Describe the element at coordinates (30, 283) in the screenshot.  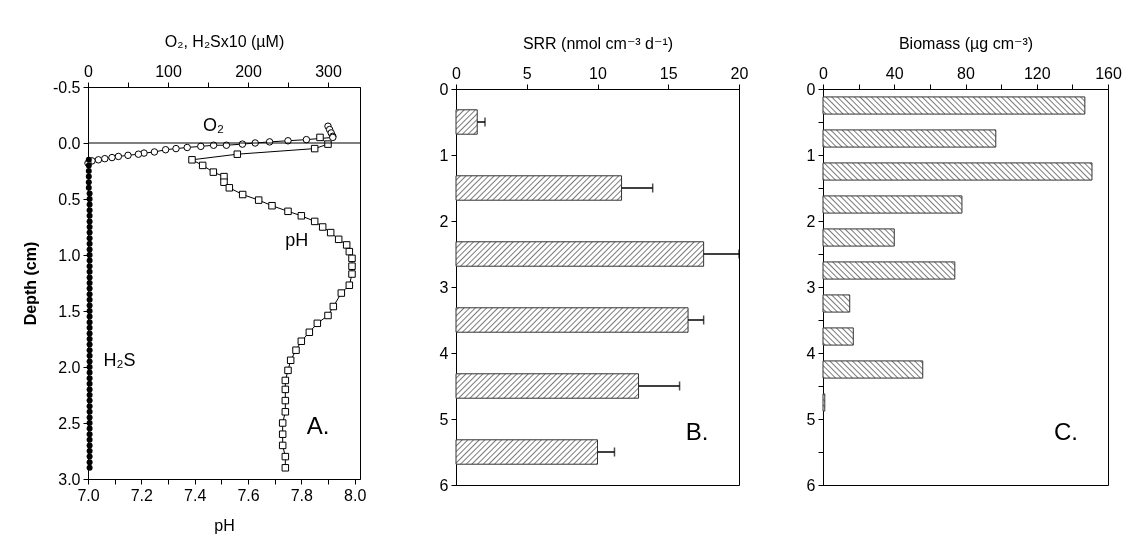
I see `y-axis-title: Depth (cm)` at that location.